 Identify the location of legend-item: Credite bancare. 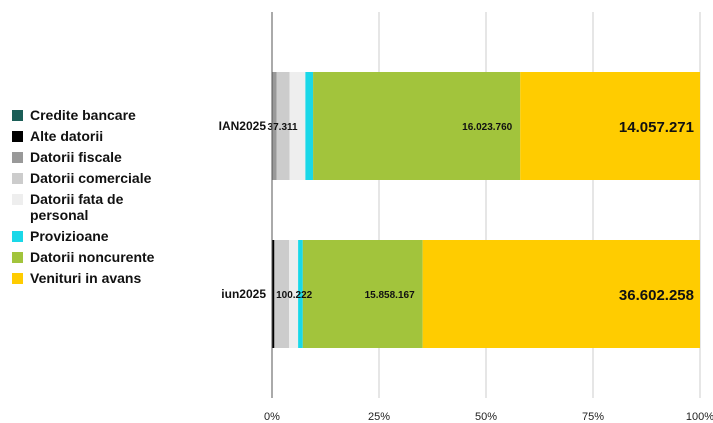
(97, 115).